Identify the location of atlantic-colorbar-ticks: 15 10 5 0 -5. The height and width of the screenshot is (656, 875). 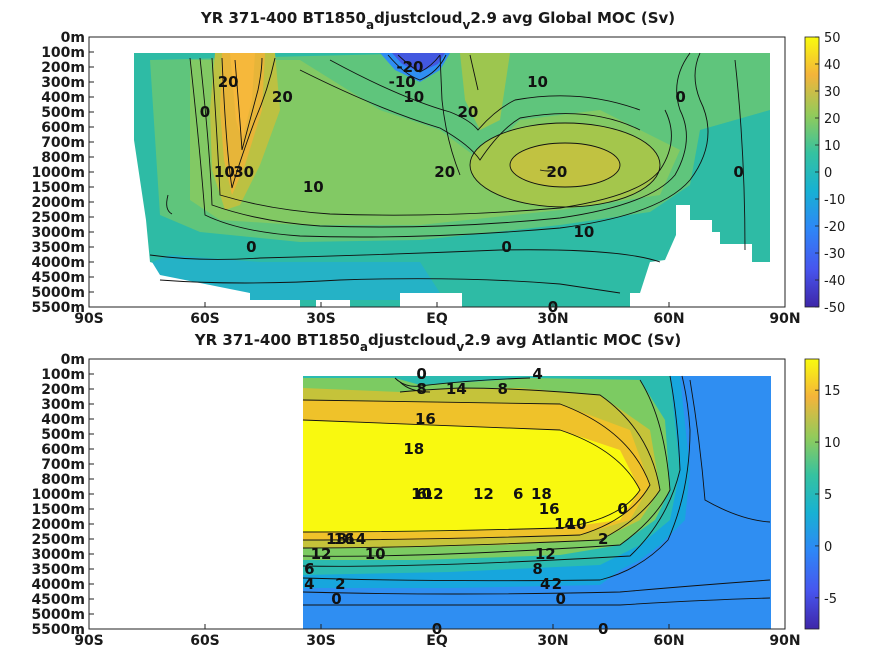
(828, 495).